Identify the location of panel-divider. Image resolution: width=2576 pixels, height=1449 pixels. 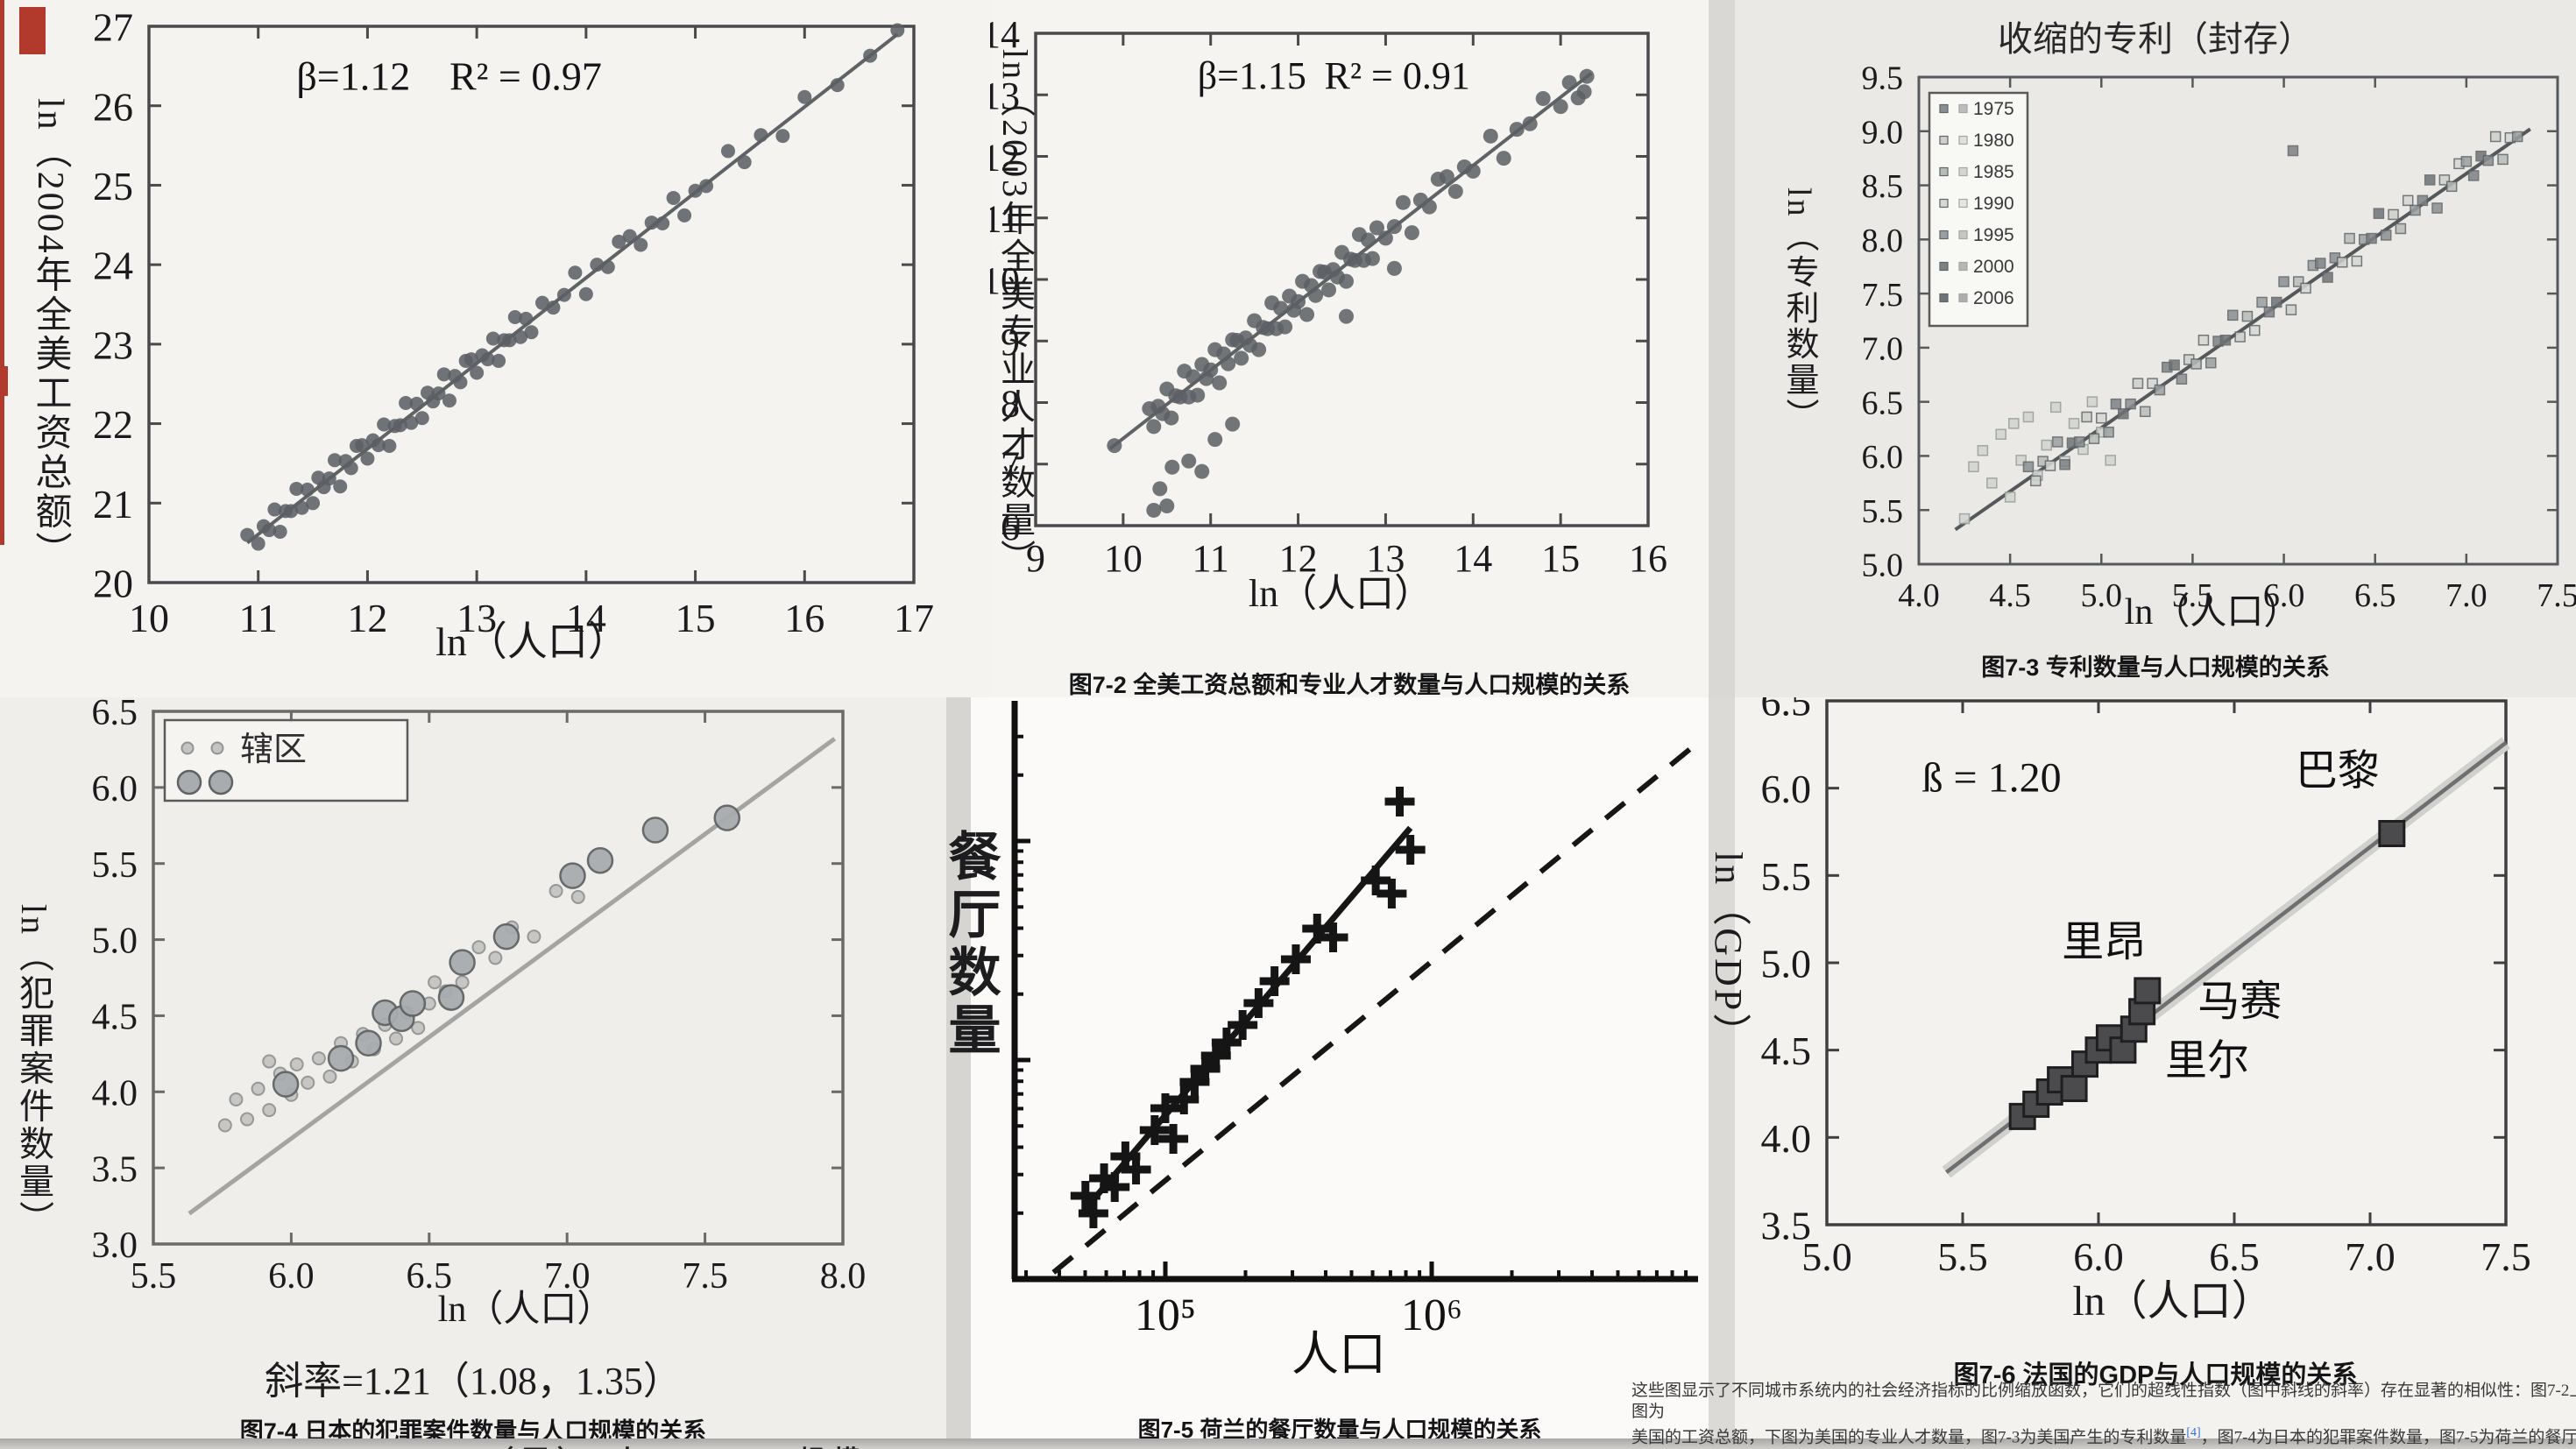
(1722, 1067).